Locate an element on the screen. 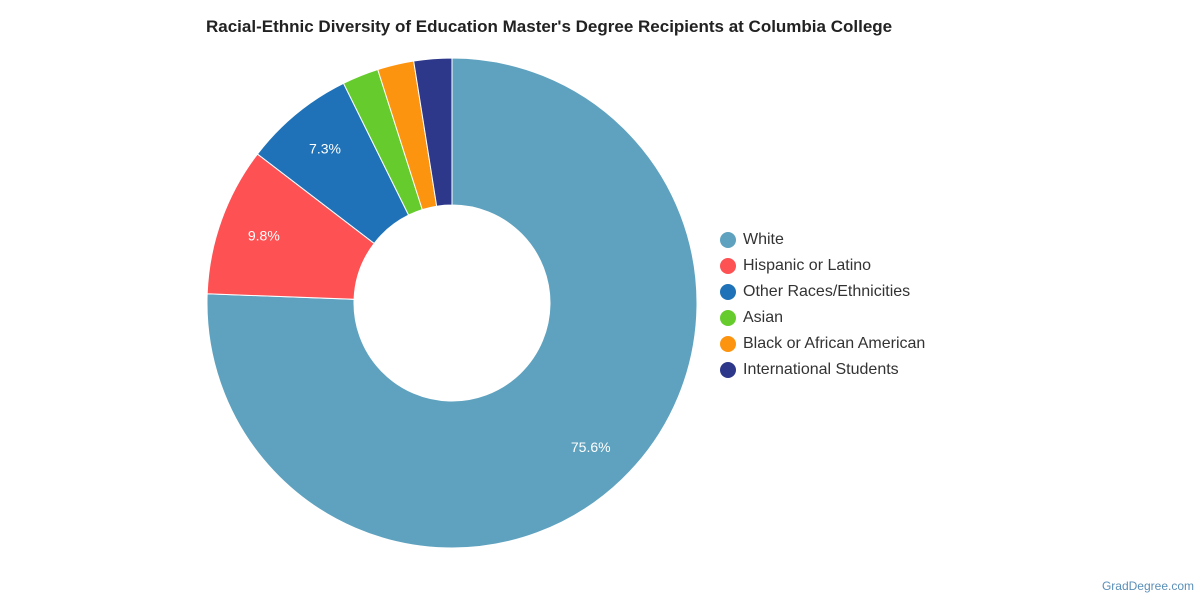 This screenshot has width=1200, height=600. legend-label: White is located at coordinates (763, 239).